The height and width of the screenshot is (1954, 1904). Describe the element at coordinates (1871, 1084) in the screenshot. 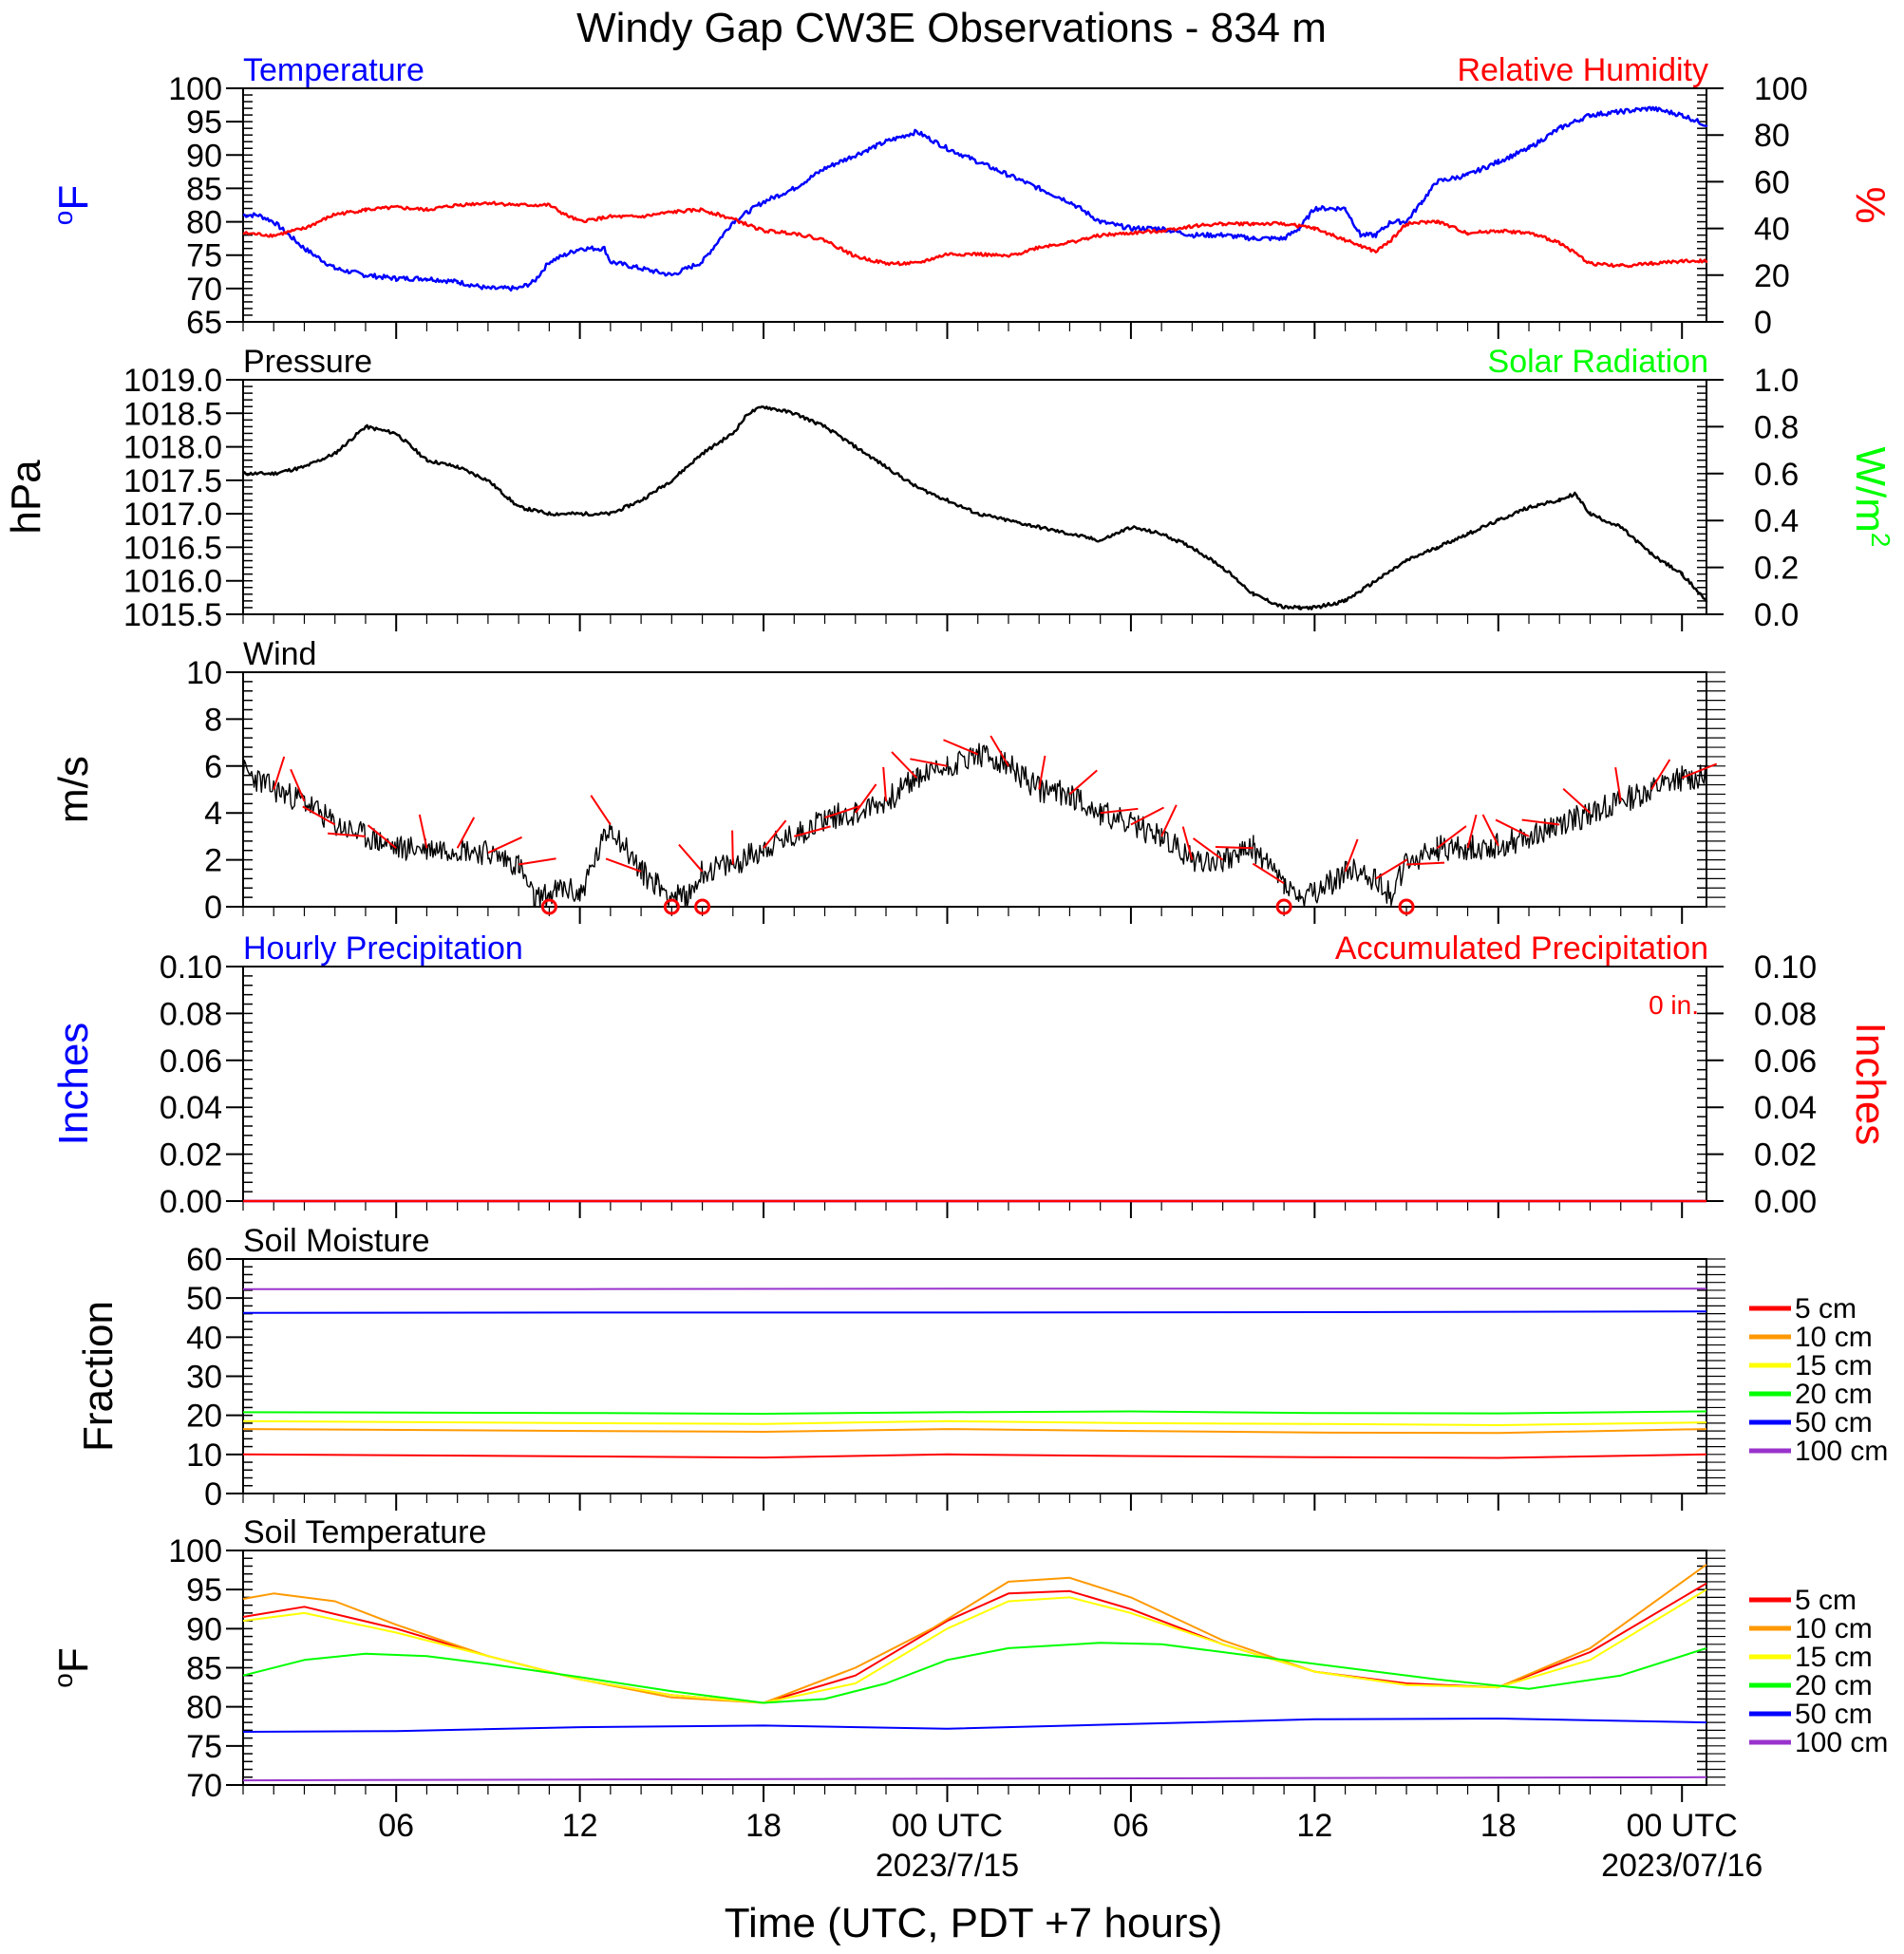

I see `y-axis-label-right: Inches` at that location.